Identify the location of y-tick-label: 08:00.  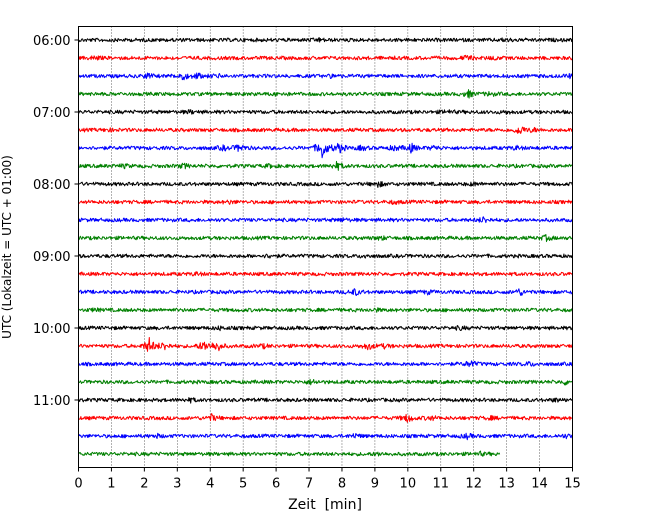
(51, 185).